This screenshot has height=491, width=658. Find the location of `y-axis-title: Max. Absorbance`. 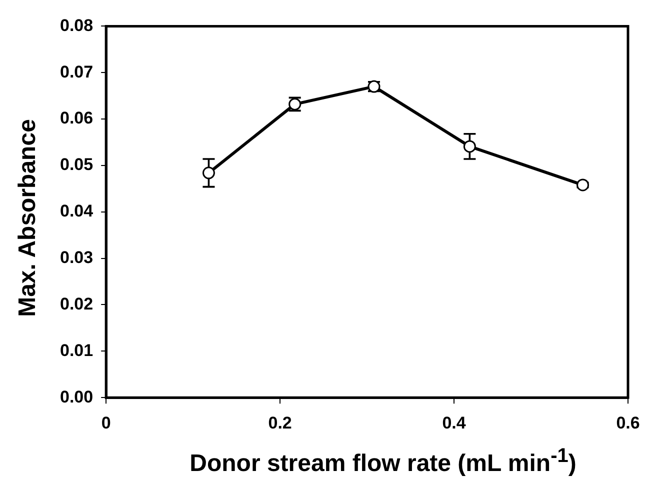

y-axis-title: Max. Absorbance is located at coordinates (28, 218).